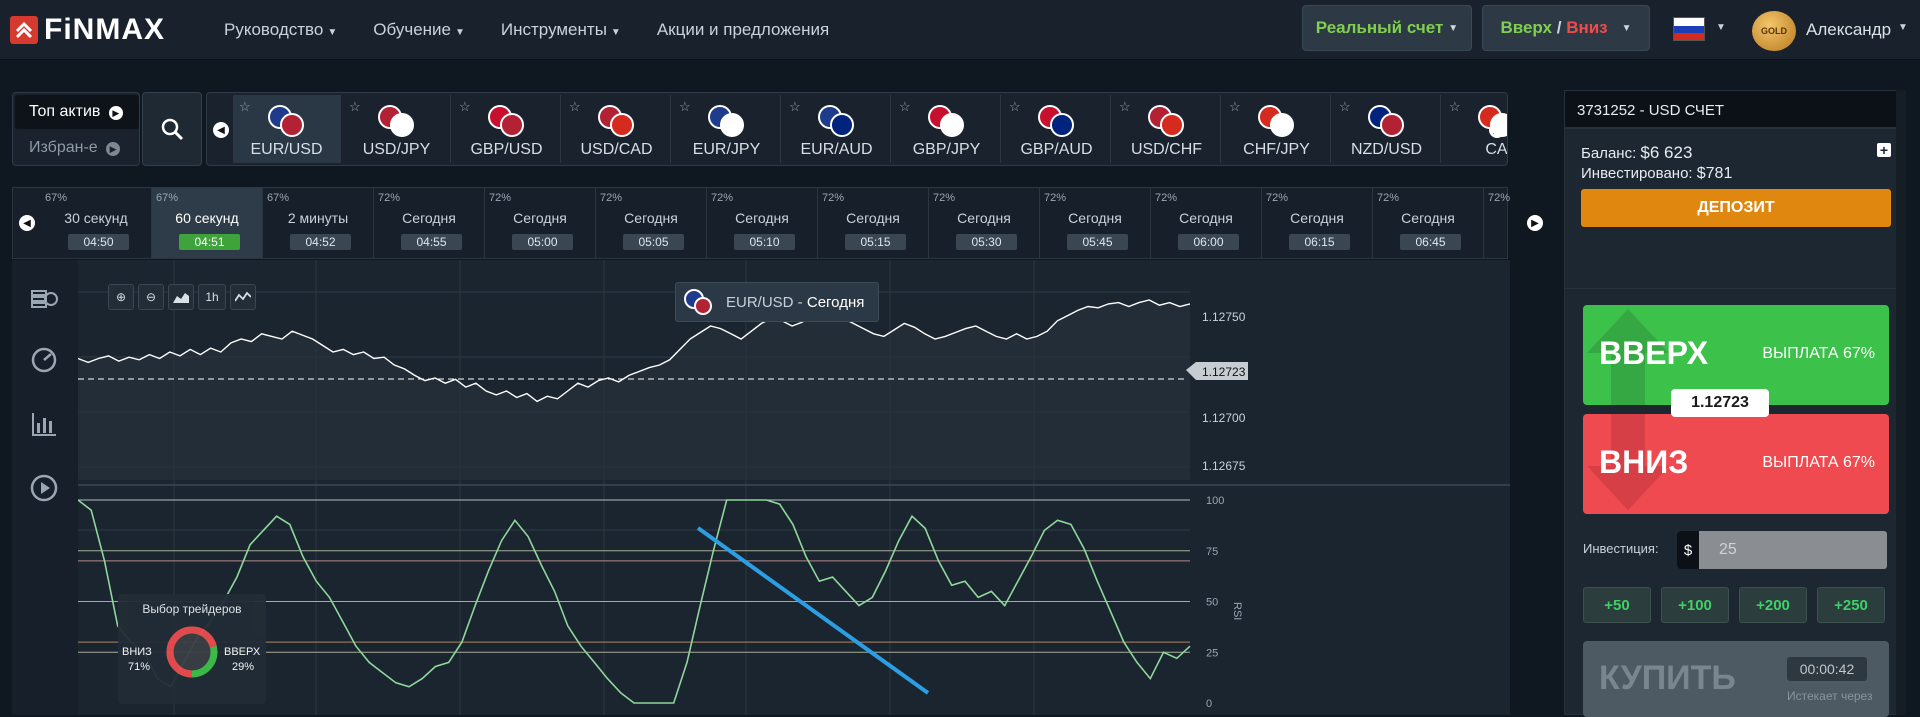 The height and width of the screenshot is (717, 1920). I want to click on indicator-icon, so click(243, 297).